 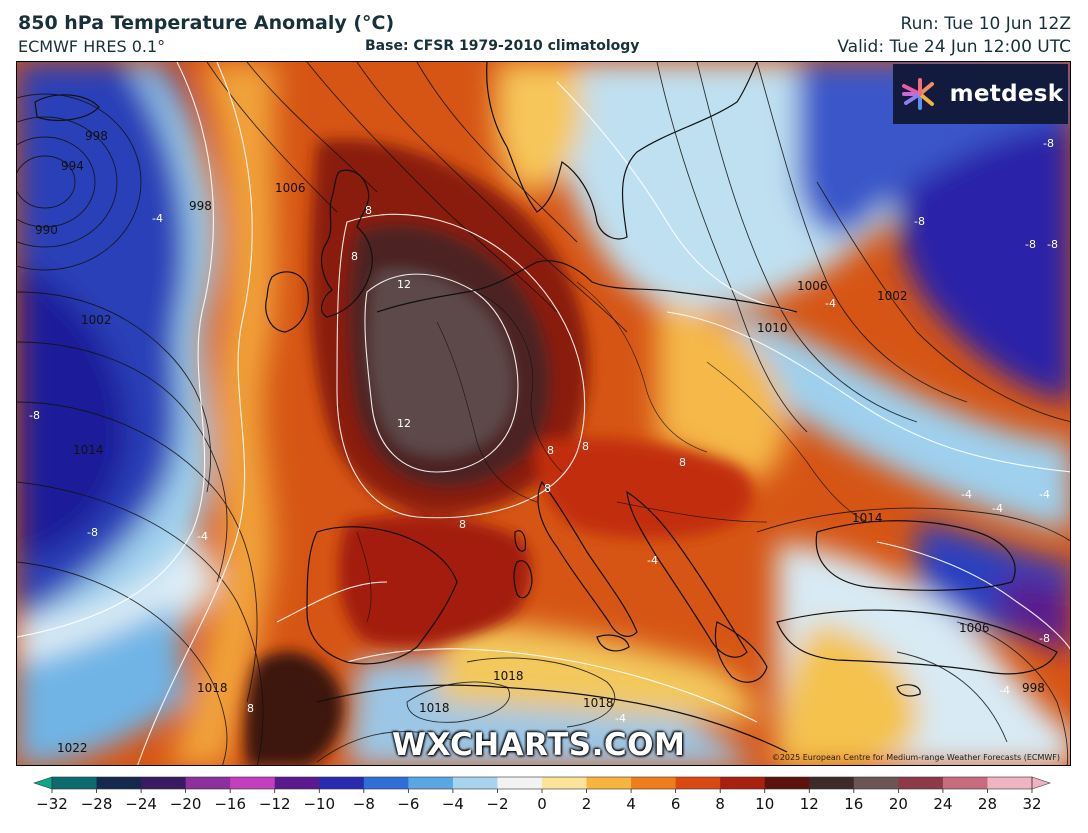 What do you see at coordinates (1031, 804) in the screenshot?
I see `colorbar-tick-label: 32` at bounding box center [1031, 804].